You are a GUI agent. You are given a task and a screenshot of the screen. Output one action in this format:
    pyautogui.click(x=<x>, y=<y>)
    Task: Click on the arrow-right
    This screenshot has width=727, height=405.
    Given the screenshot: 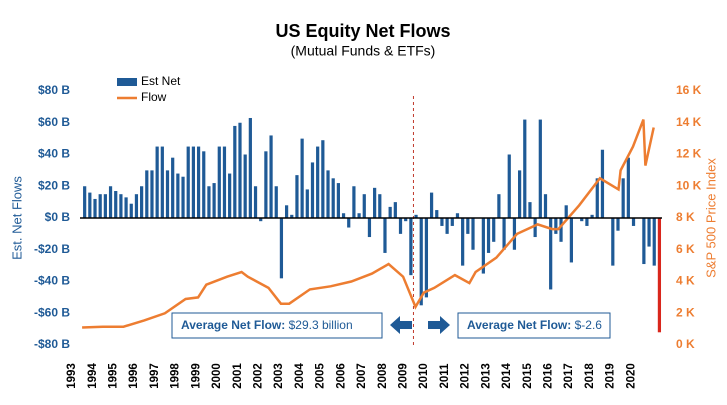 What is the action you would take?
    pyautogui.click(x=439, y=325)
    